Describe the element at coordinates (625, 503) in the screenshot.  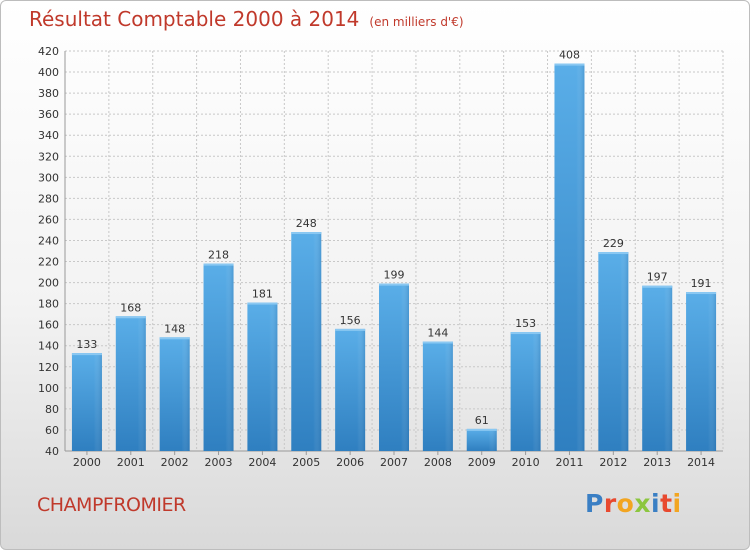
I see `logo-letter: o` at that location.